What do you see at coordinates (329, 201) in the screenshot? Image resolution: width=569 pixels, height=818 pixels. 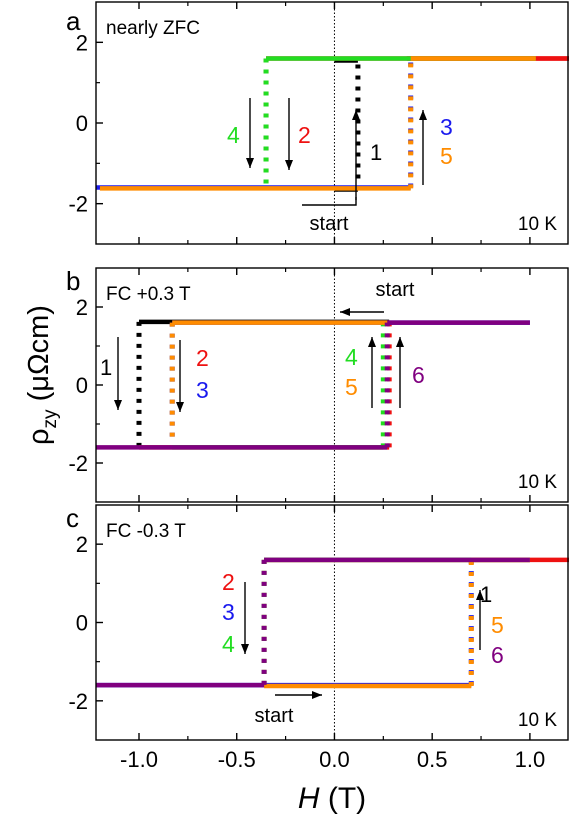 I see `start-bracket` at bounding box center [329, 201].